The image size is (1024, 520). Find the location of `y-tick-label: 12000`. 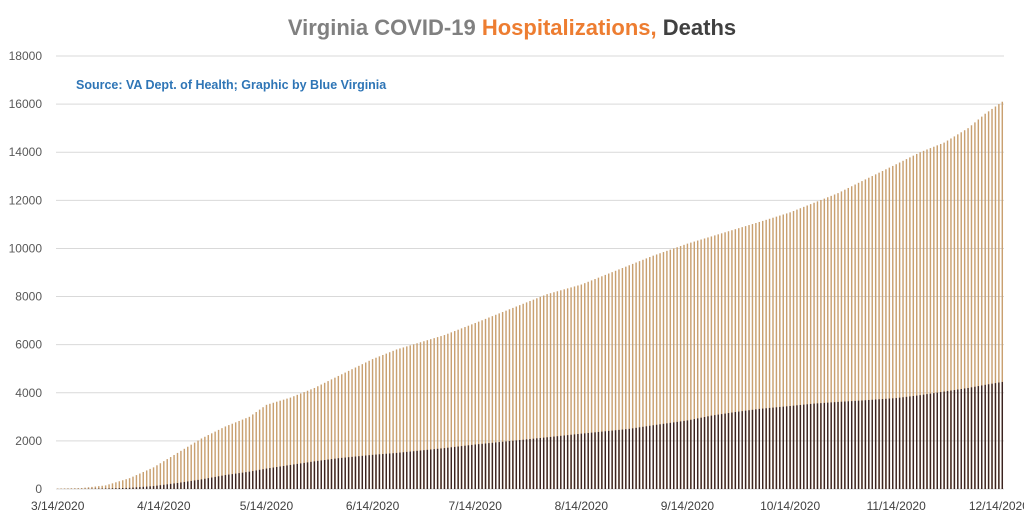

y-tick-label: 12000 is located at coordinates (26, 200).